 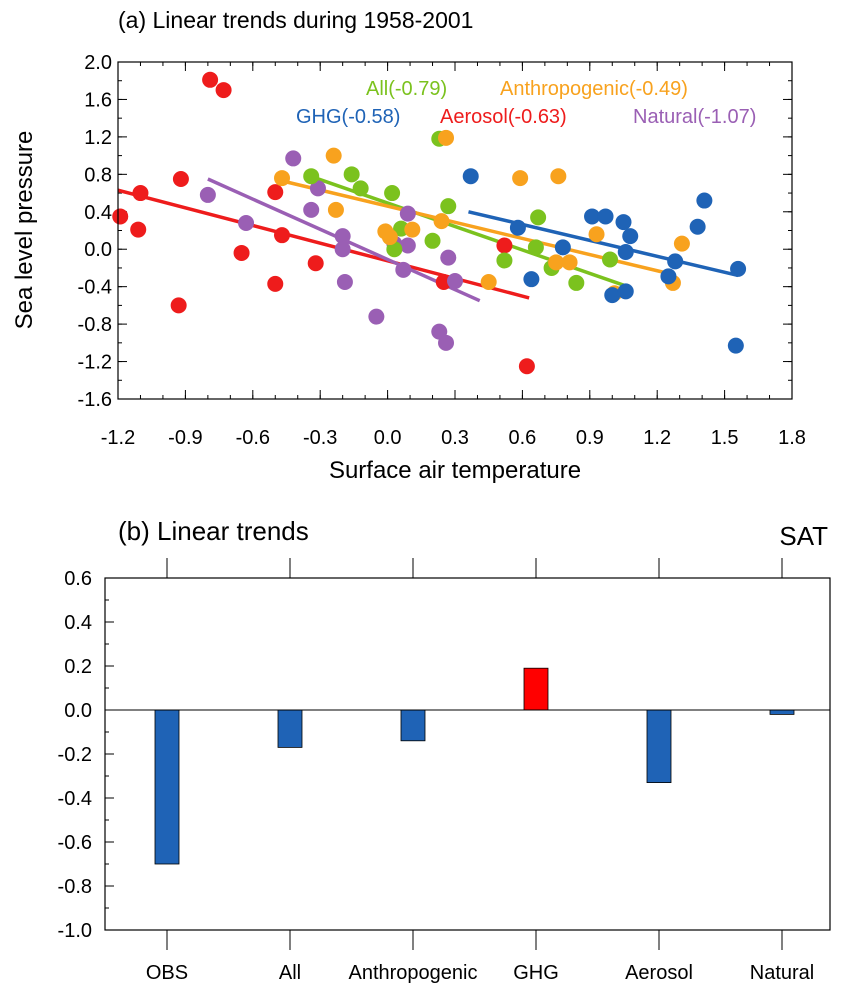 I want to click on x-tick-label: -0.9, so click(x=185, y=438).